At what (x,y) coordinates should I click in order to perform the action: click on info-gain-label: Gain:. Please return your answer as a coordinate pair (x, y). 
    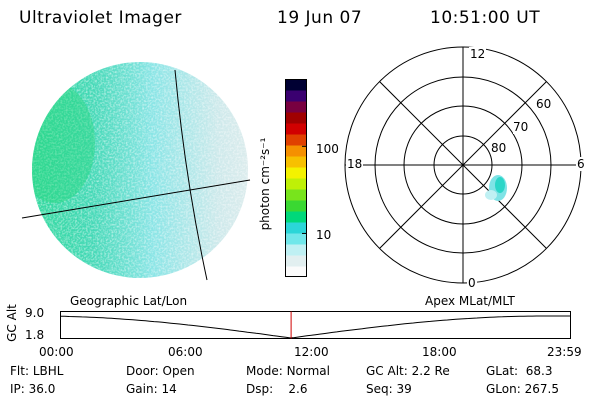
    Looking at the image, I should click on (142, 389).